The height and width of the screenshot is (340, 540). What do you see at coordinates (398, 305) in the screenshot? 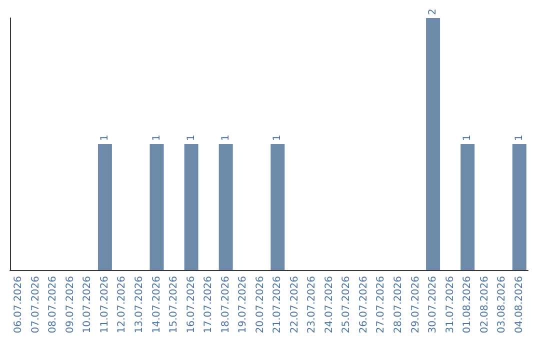
I see `x-tick-label: 28.07.2026` at bounding box center [398, 305].